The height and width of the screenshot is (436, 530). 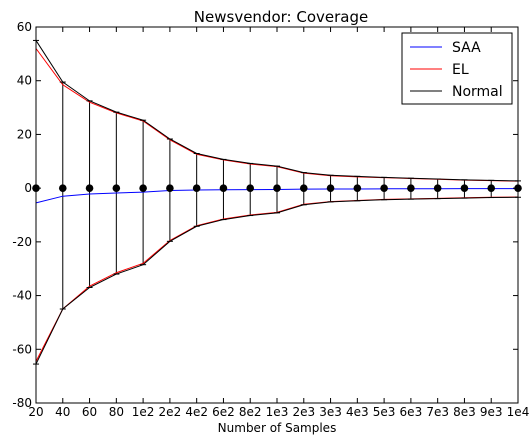 What do you see at coordinates (24, 27) in the screenshot?
I see `y-tick-label: 60` at bounding box center [24, 27].